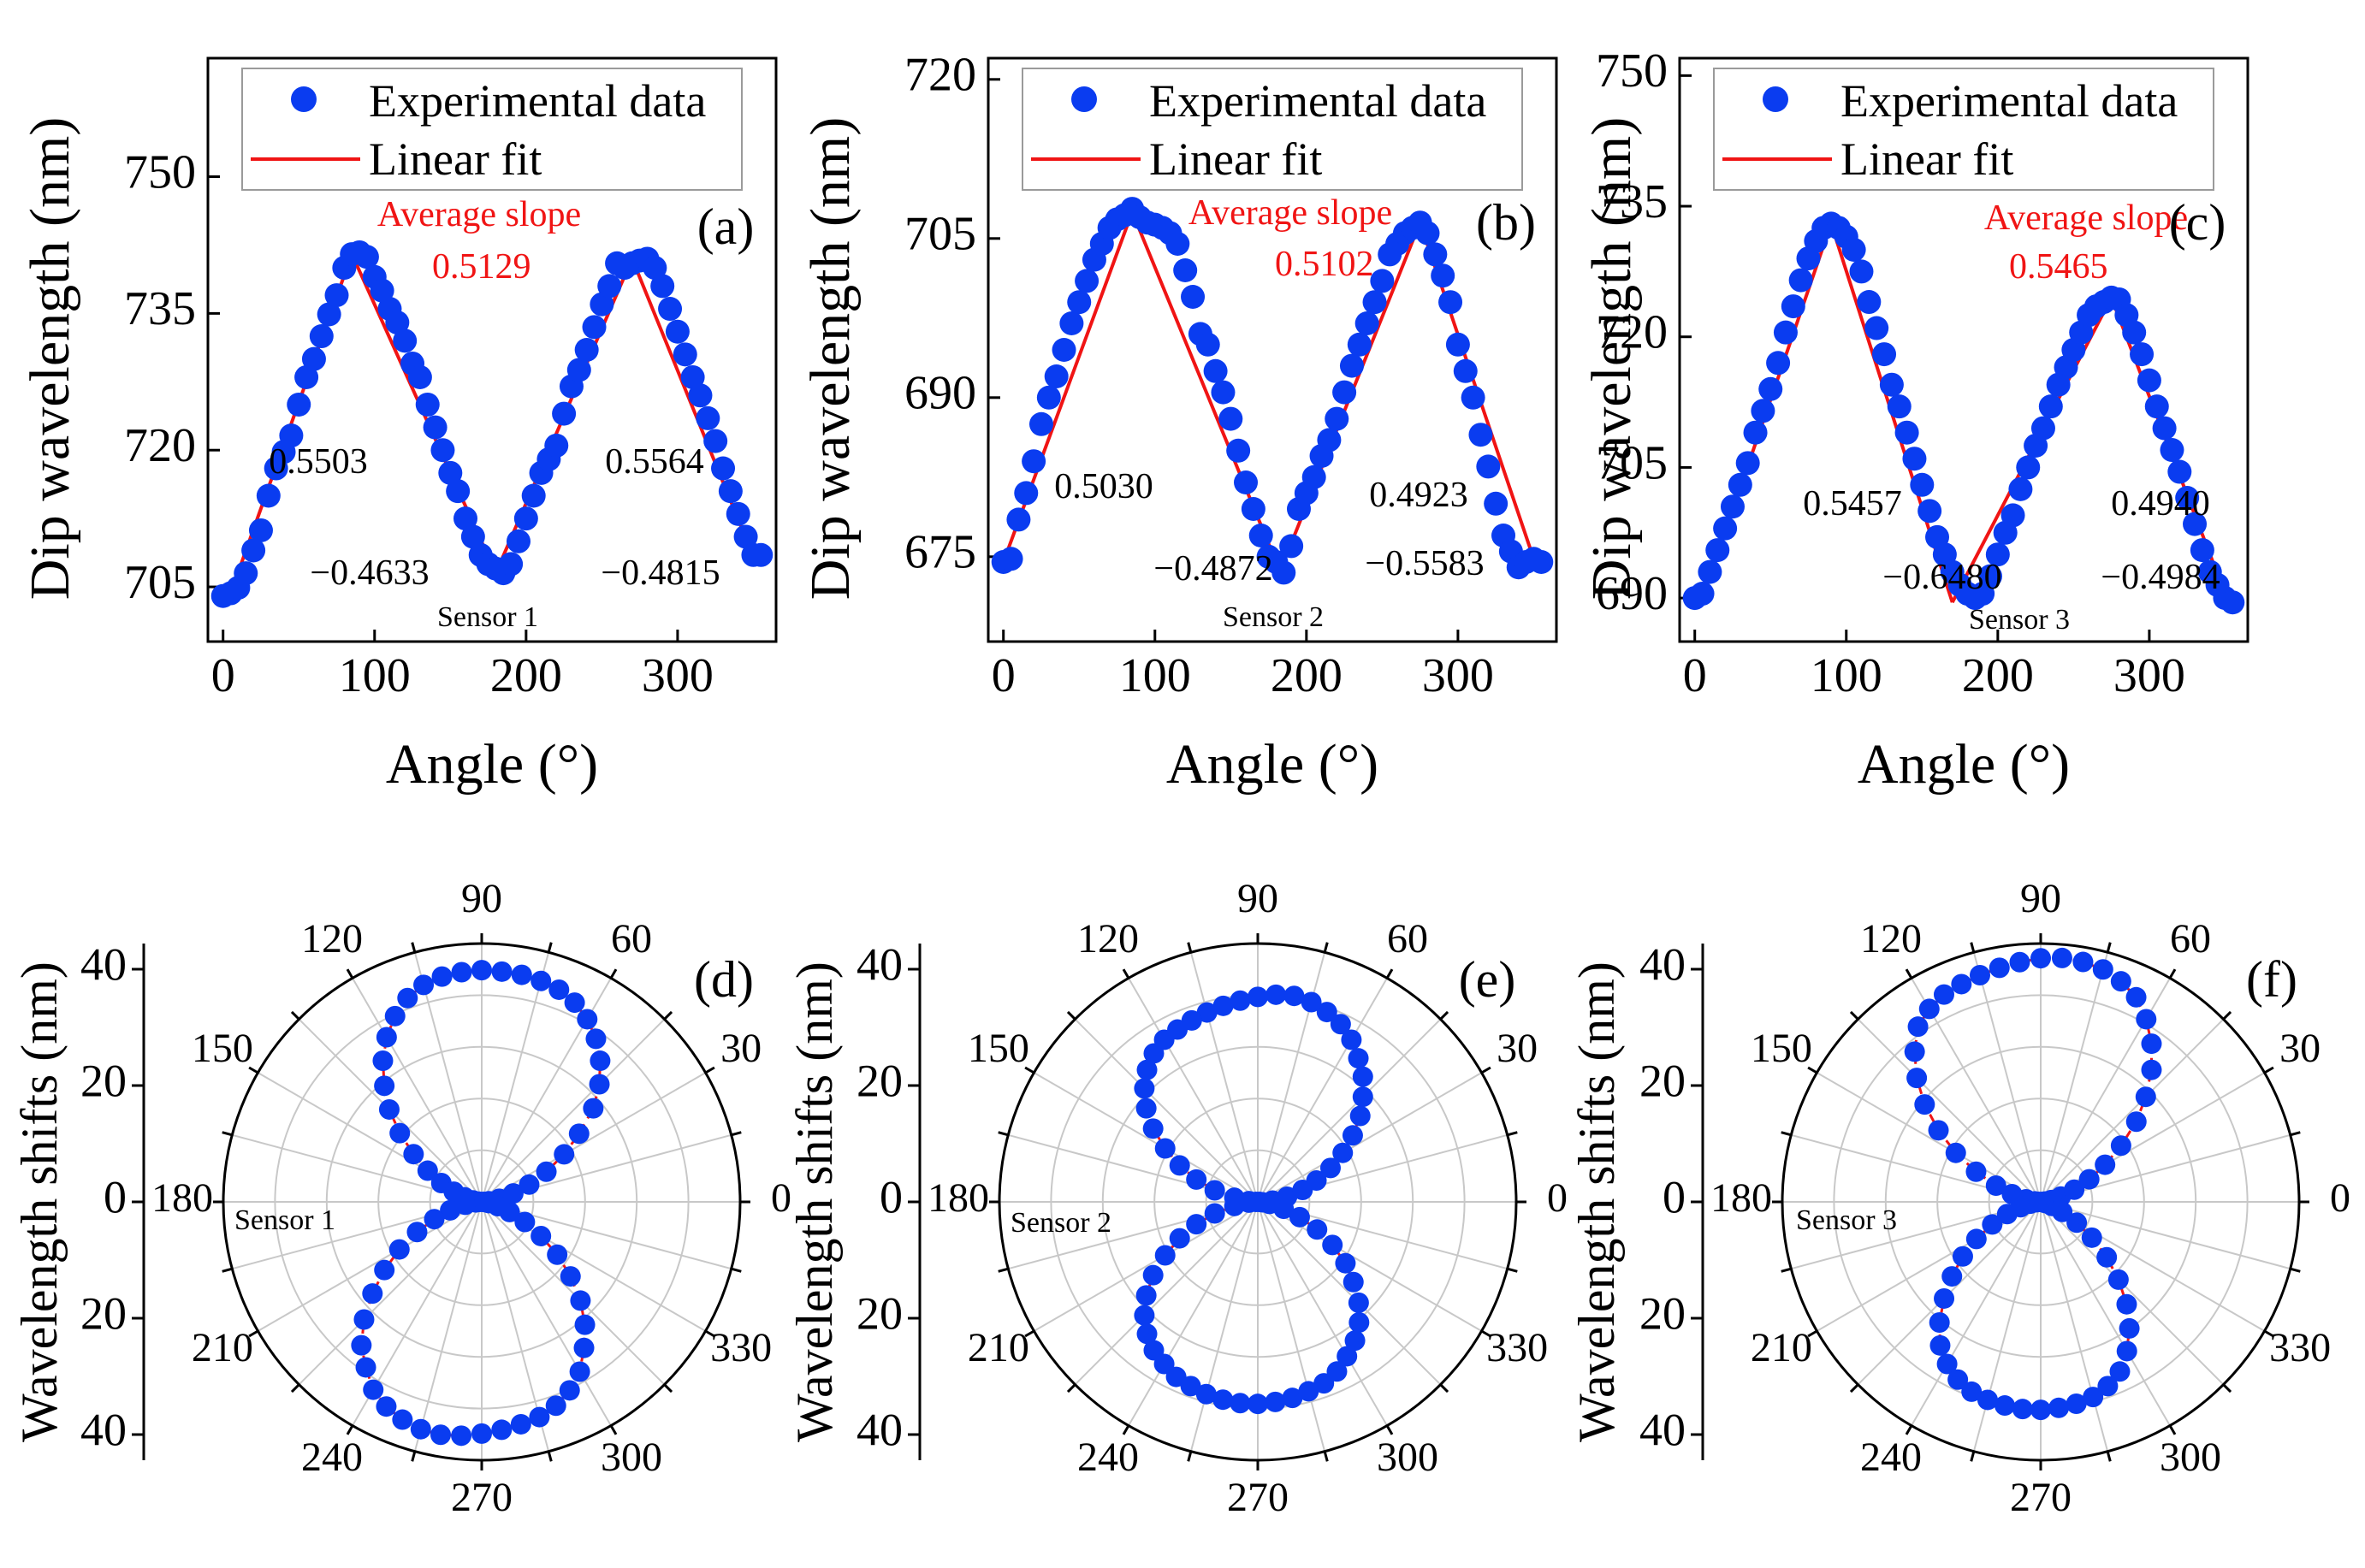  Describe the element at coordinates (1891, 1457) in the screenshot. I see `polar-angle-label: 240` at that location.